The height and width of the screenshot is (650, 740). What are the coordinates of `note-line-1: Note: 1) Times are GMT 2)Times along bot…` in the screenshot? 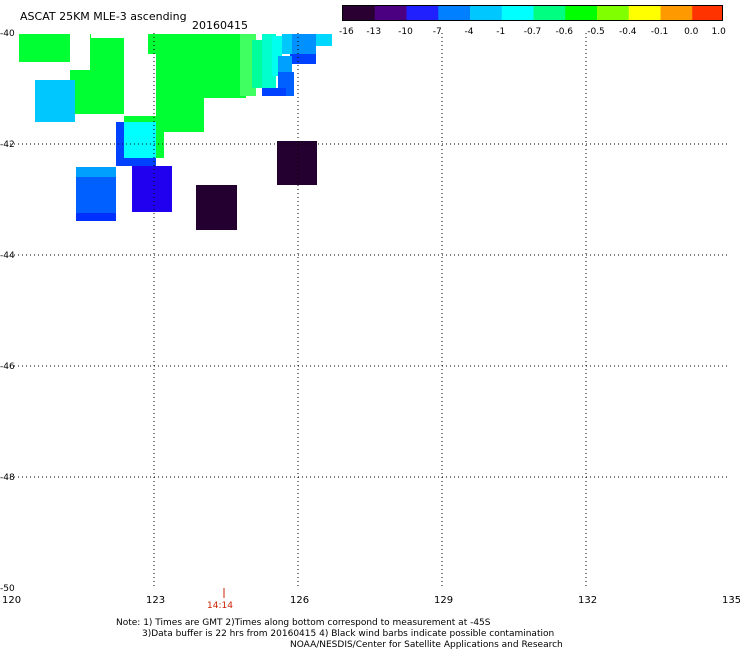 It's located at (303, 623).